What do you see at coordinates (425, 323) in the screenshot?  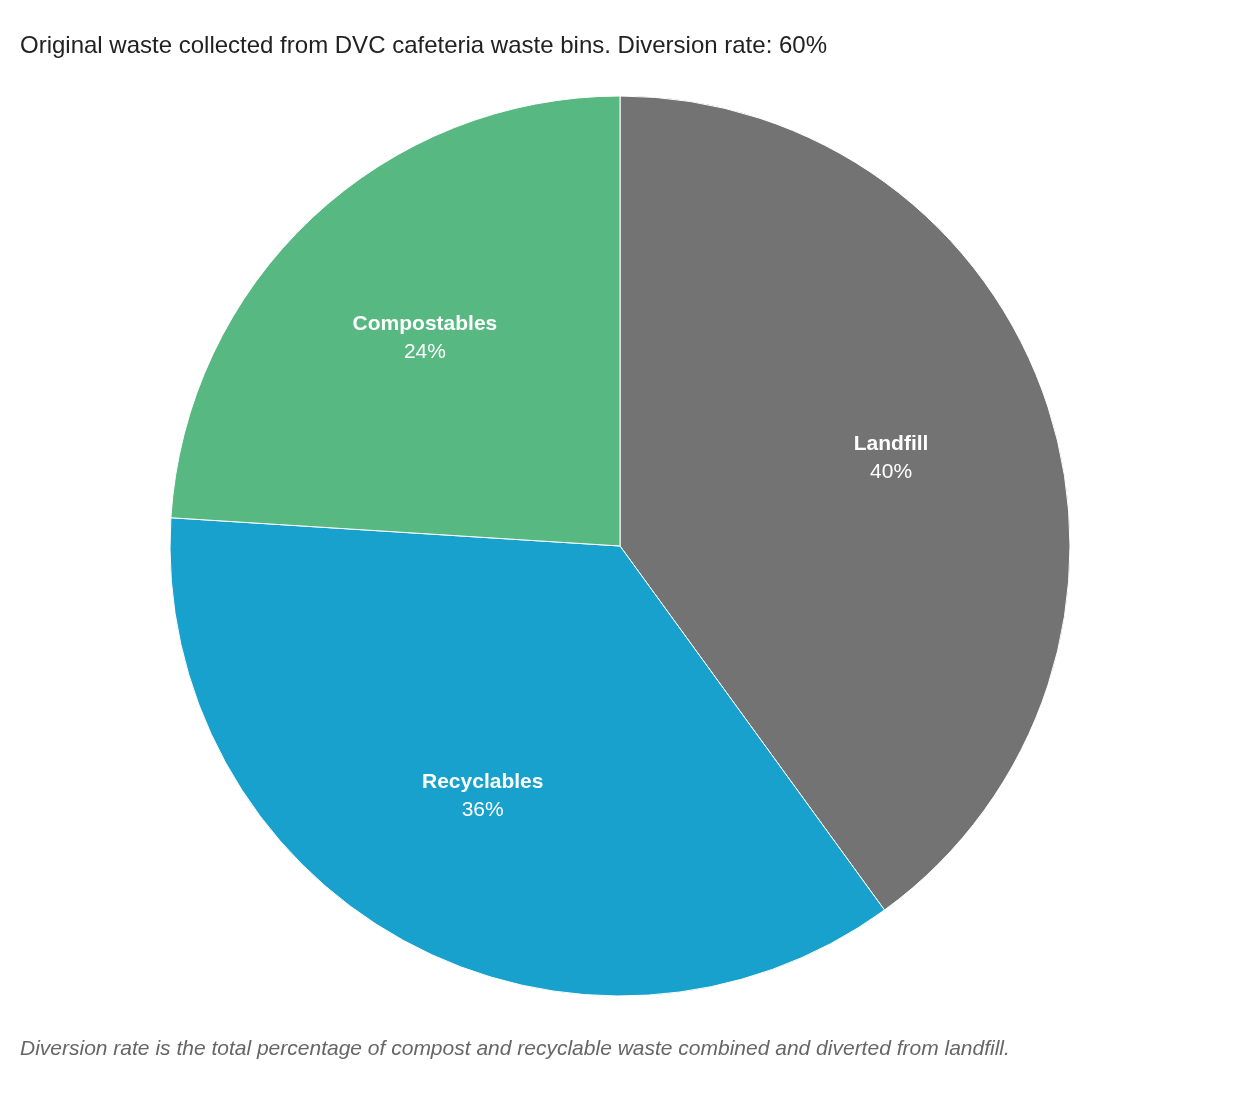 I see `slice-label: Compostables` at bounding box center [425, 323].